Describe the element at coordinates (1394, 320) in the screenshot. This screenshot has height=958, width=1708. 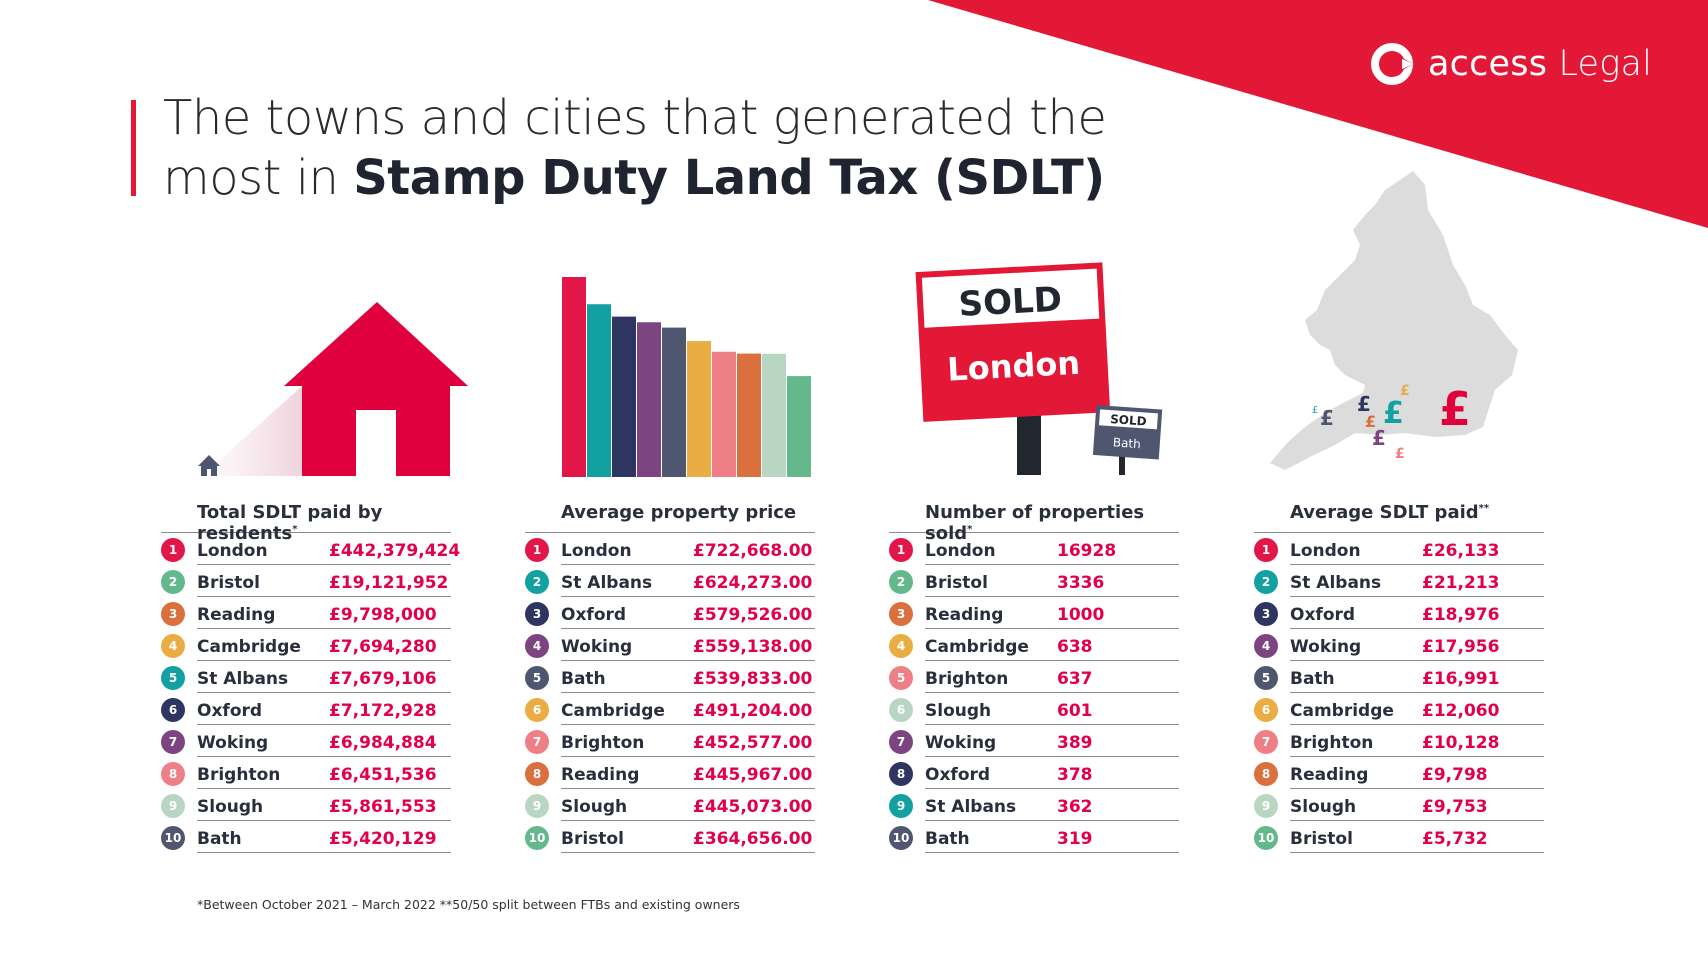
I see `england-map-illustration: £ £ £ £ £ £ £ £ £` at that location.